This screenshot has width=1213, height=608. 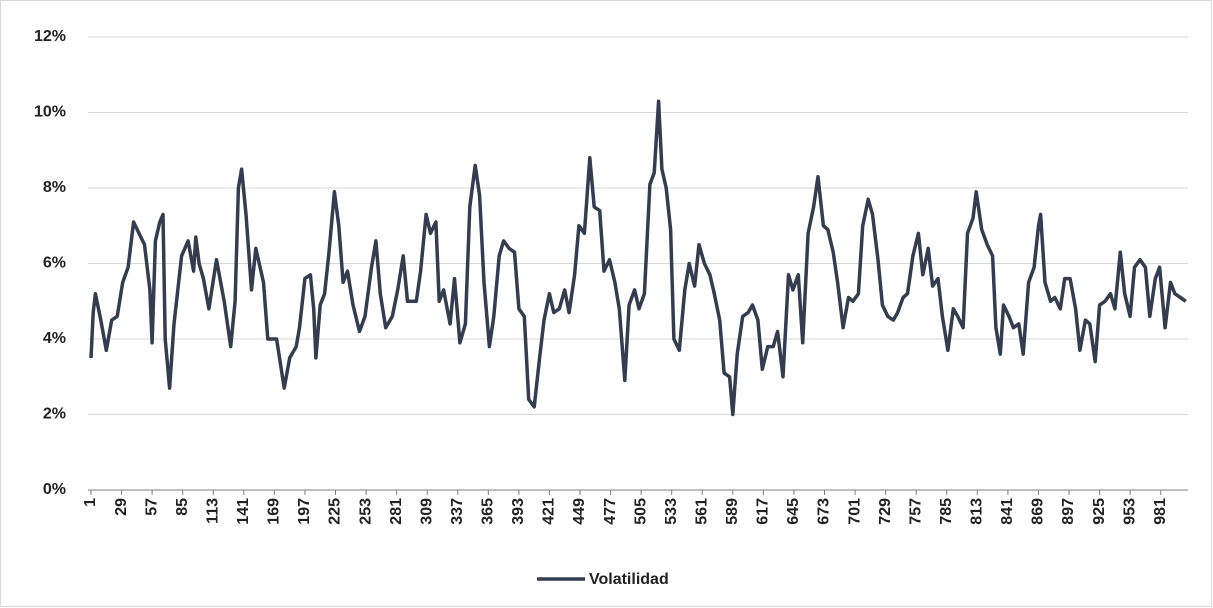 What do you see at coordinates (212, 511) in the screenshot?
I see `x-tick-label: 113` at bounding box center [212, 511].